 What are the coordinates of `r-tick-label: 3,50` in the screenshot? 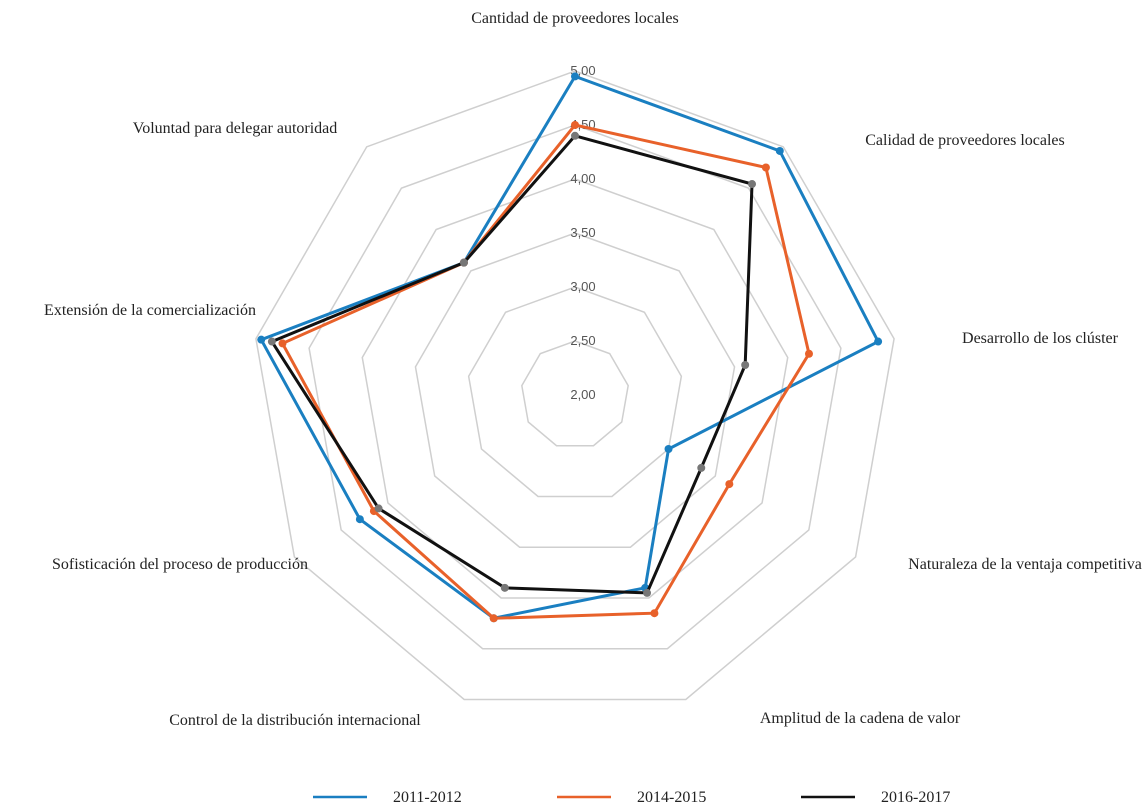 It's located at (582, 232).